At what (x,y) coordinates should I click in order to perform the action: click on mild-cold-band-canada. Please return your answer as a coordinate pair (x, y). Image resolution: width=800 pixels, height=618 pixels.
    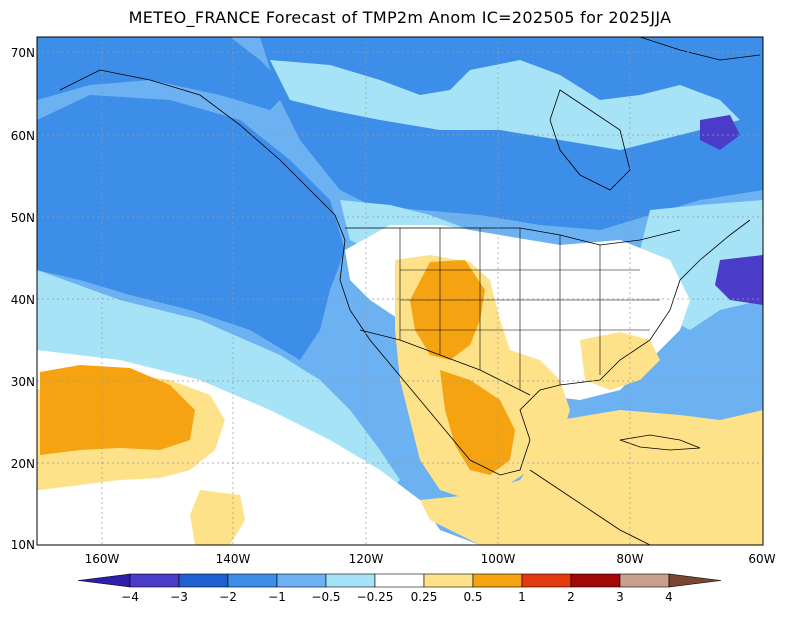
    Looking at the image, I should click on (505, 105).